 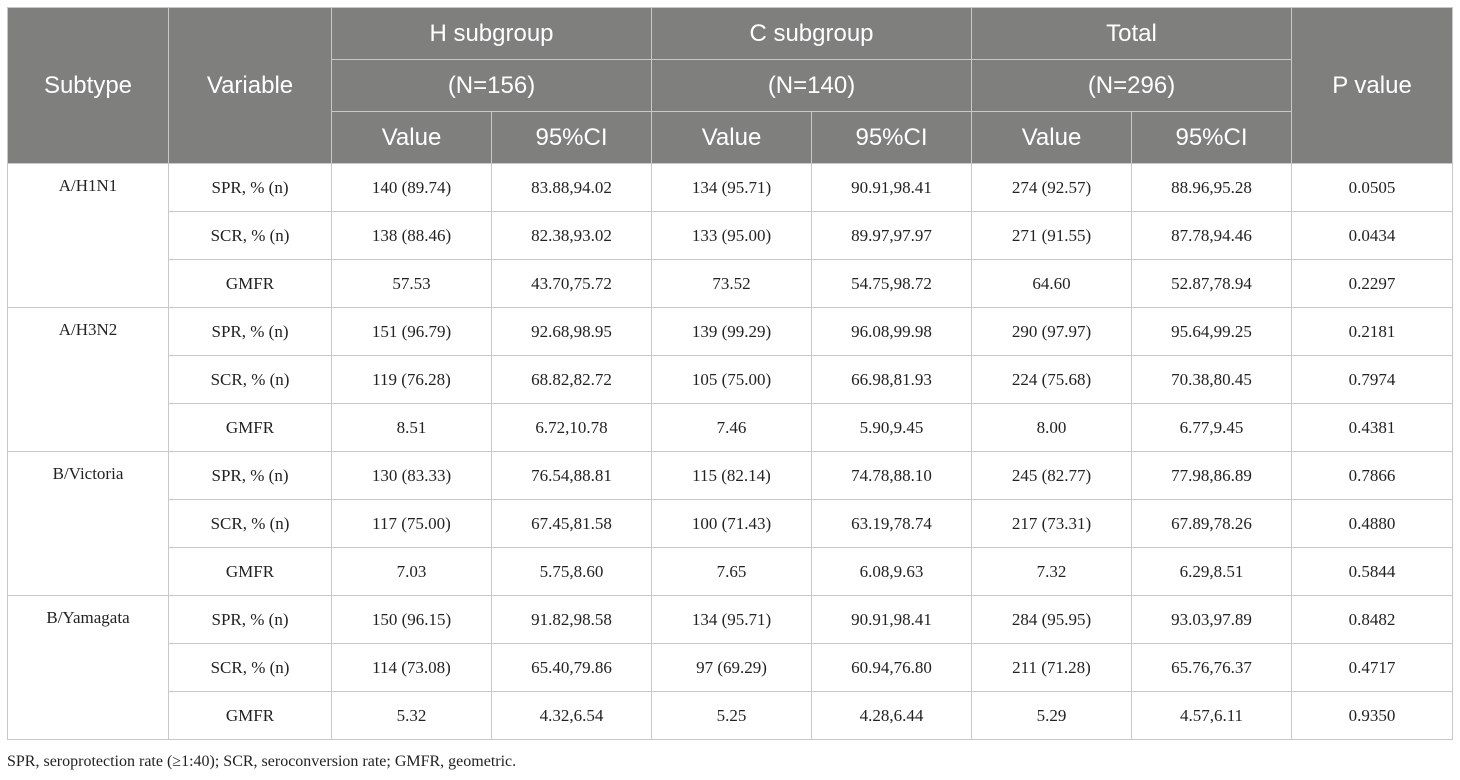 I want to click on value-cell: 119 (76.28), so click(x=411, y=379).